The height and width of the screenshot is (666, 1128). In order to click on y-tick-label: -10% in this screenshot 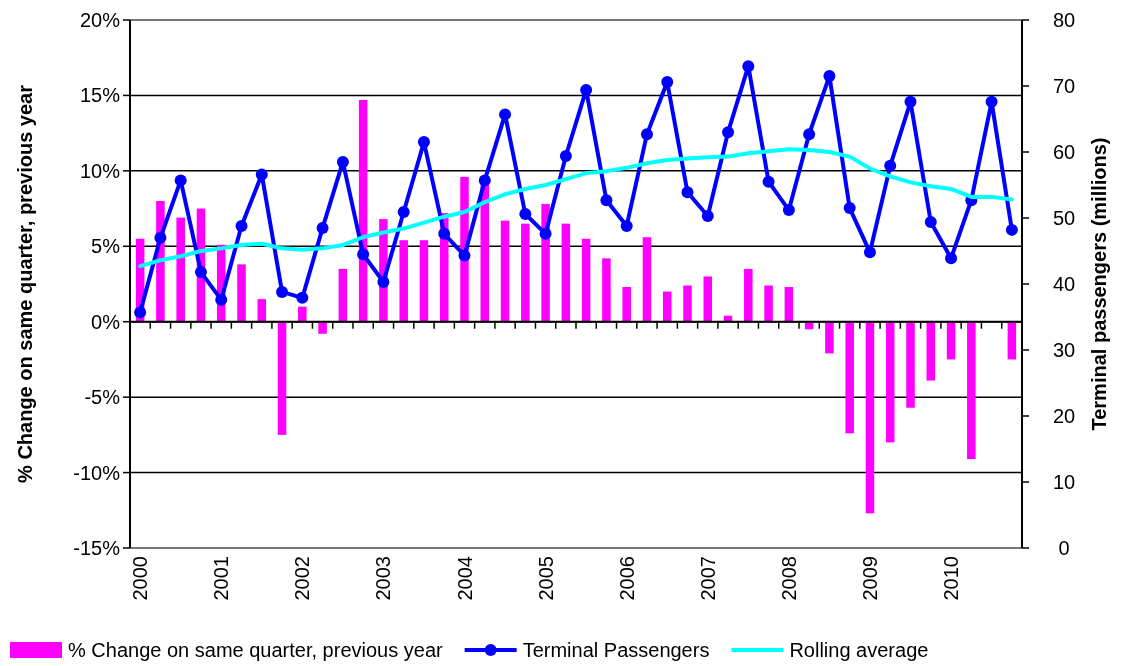, I will do `click(97, 472)`.